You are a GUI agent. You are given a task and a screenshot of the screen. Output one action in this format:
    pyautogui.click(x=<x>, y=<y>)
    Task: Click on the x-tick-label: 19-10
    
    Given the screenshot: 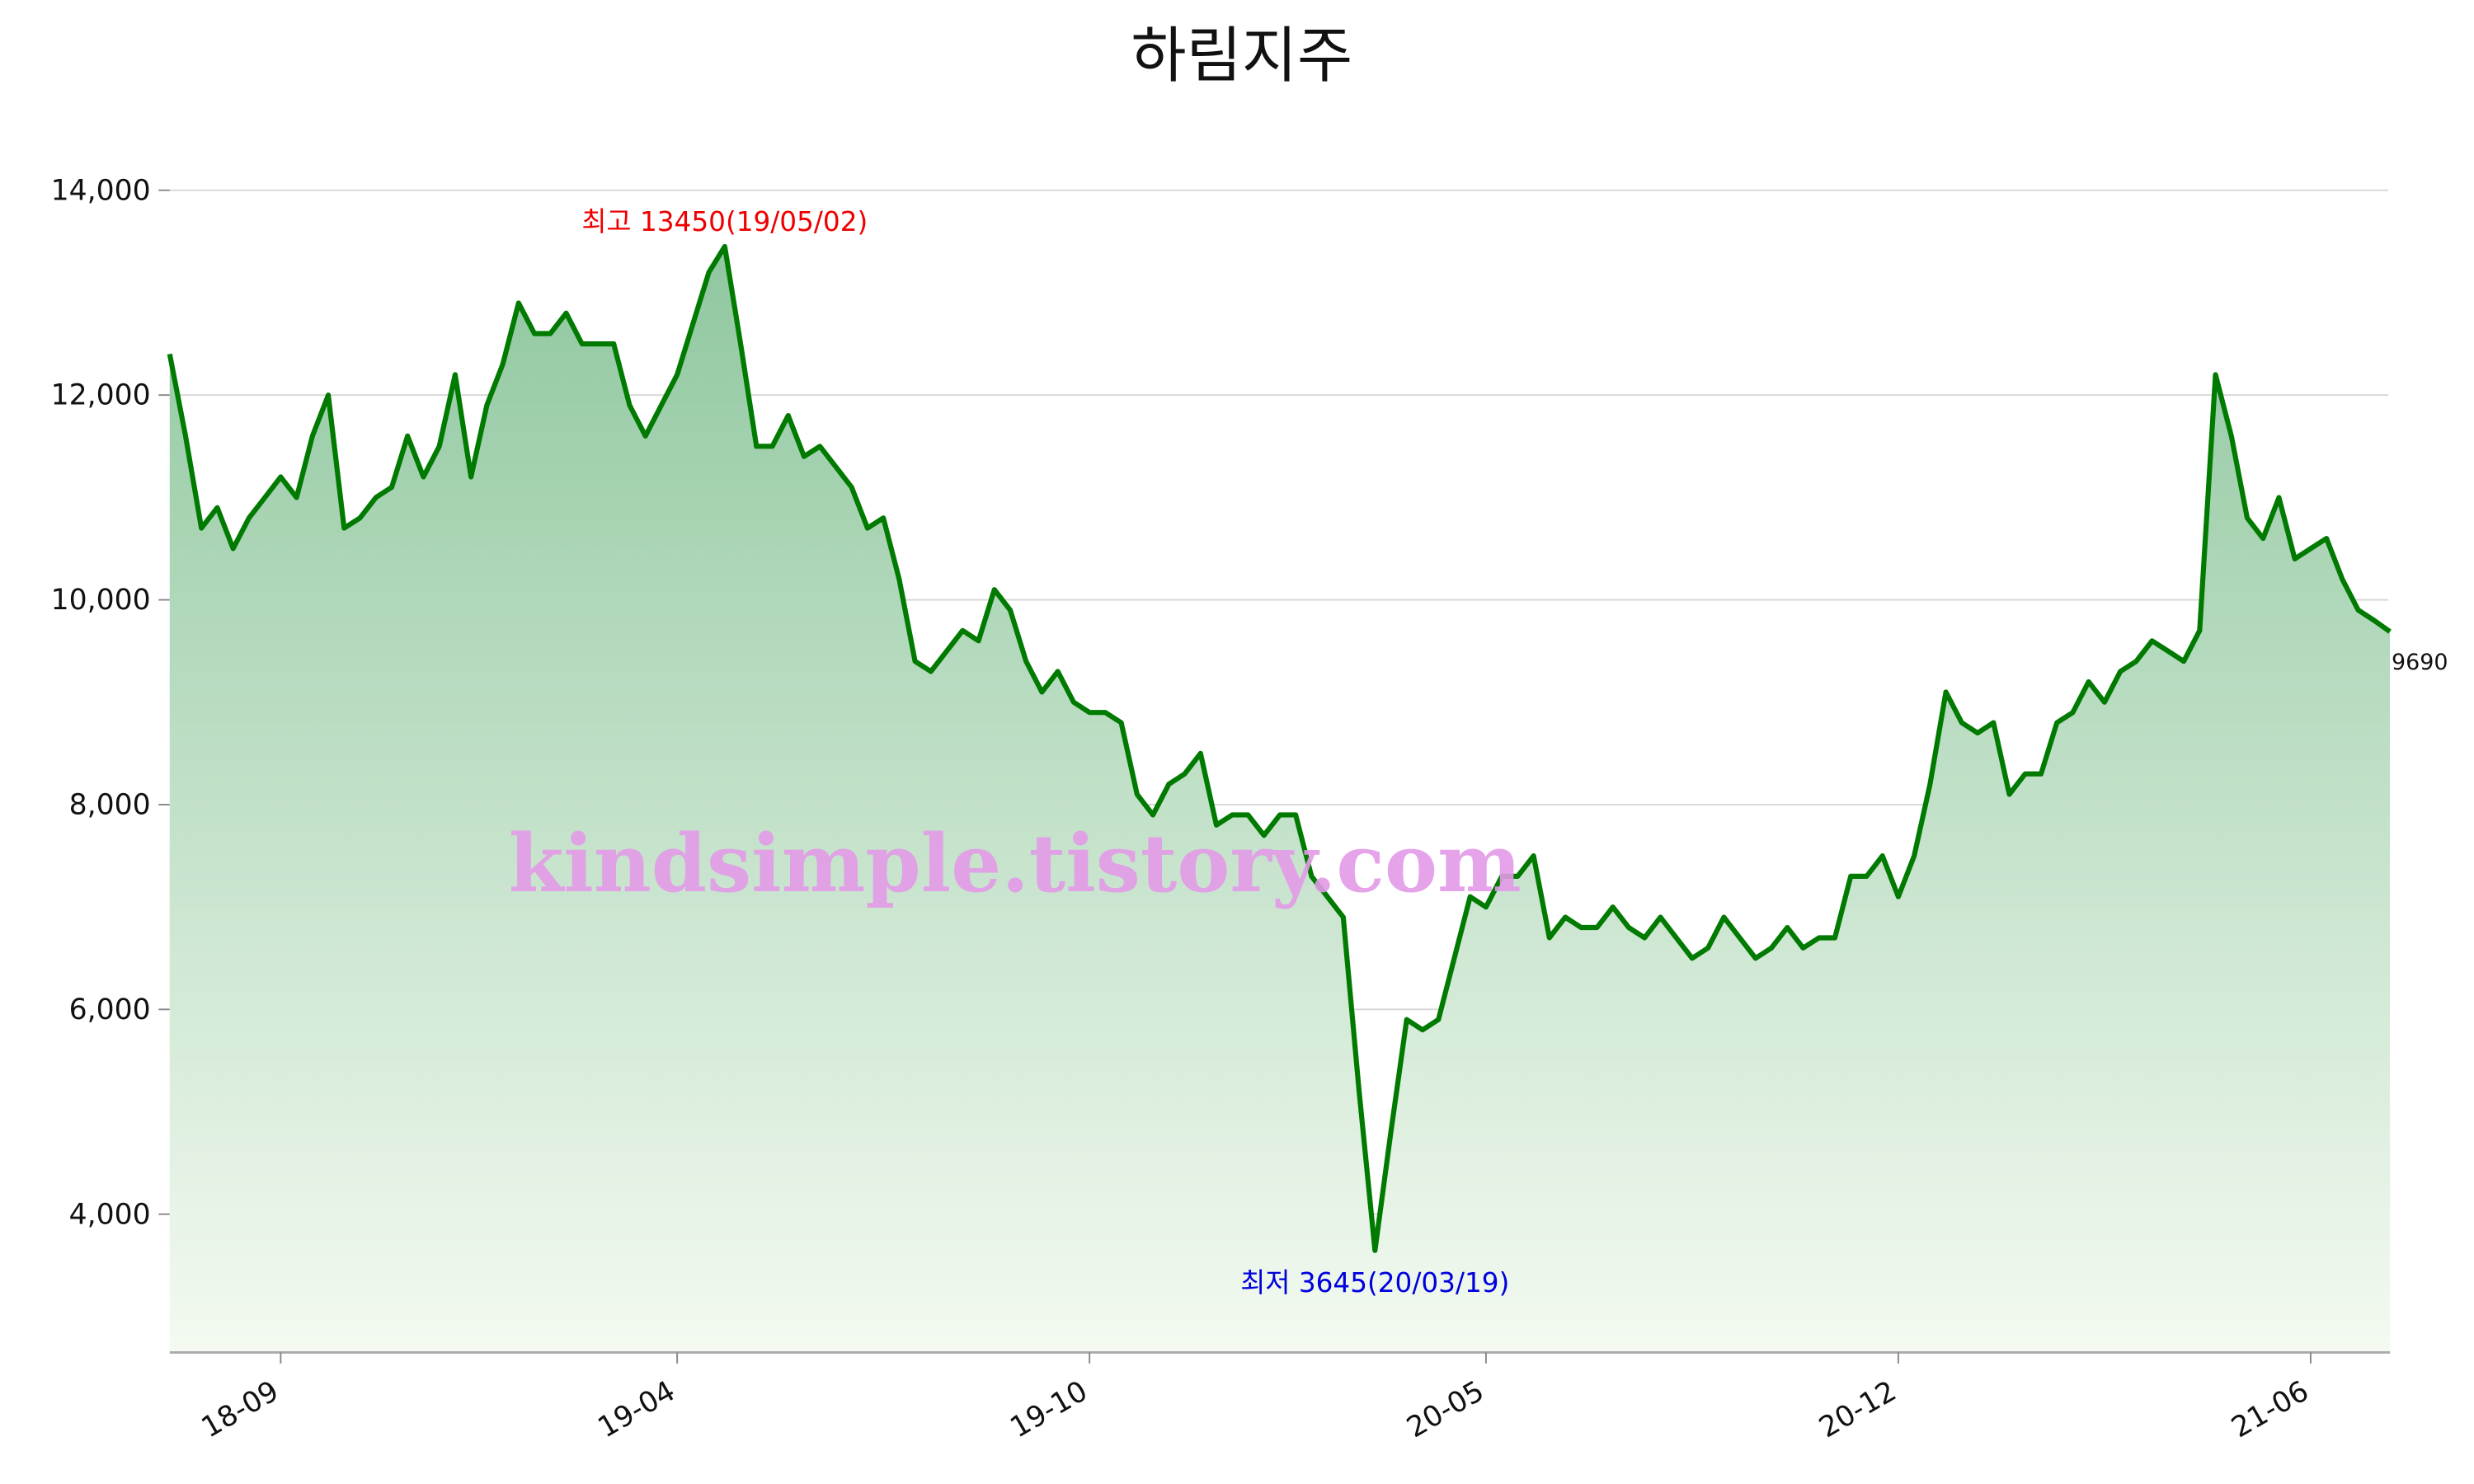 What is the action you would take?
    pyautogui.click(x=1049, y=1409)
    